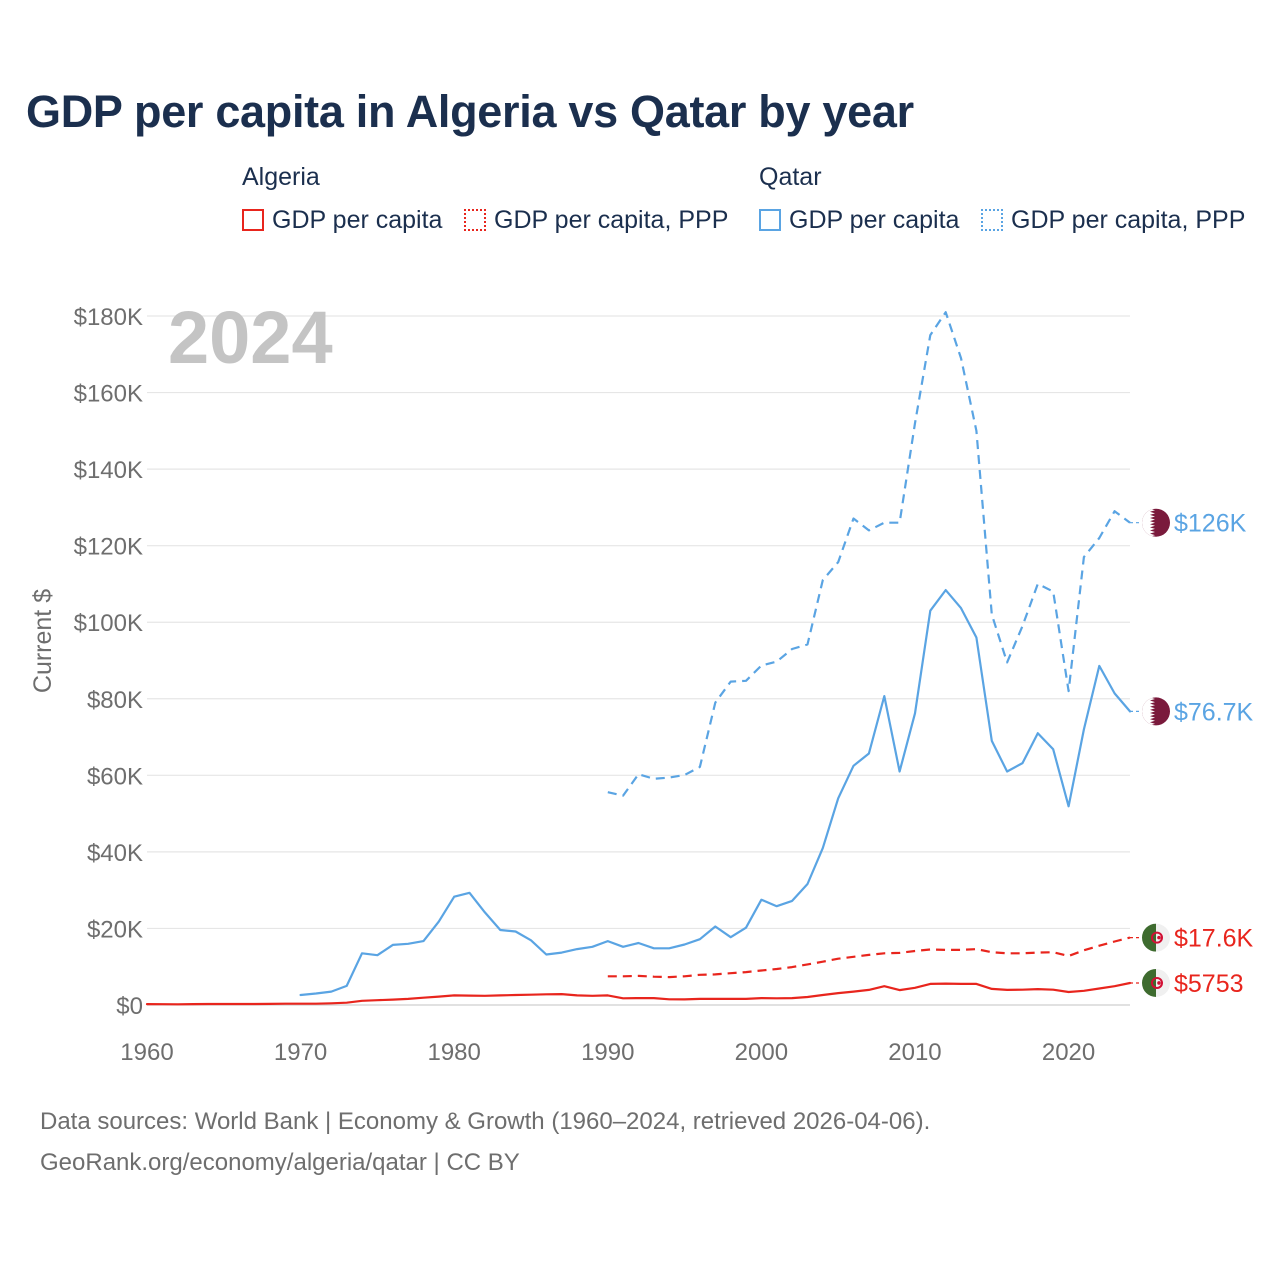 The height and width of the screenshot is (1280, 1280). What do you see at coordinates (281, 177) in the screenshot?
I see `legend-group-algeria: Algeria` at bounding box center [281, 177].